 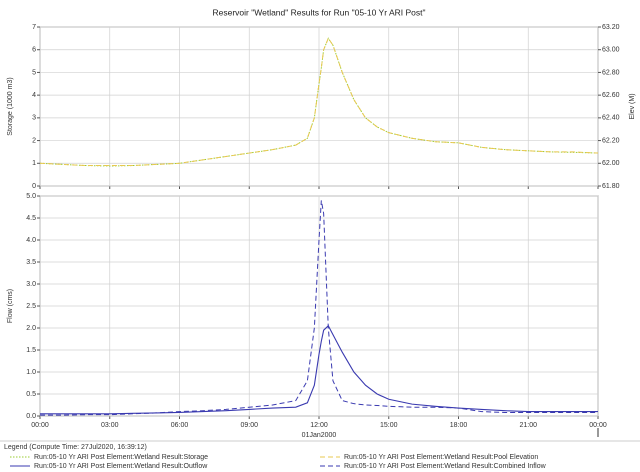 What do you see at coordinates (611, 72) in the screenshot?
I see `y2-tick-label: 62.80` at bounding box center [611, 72].